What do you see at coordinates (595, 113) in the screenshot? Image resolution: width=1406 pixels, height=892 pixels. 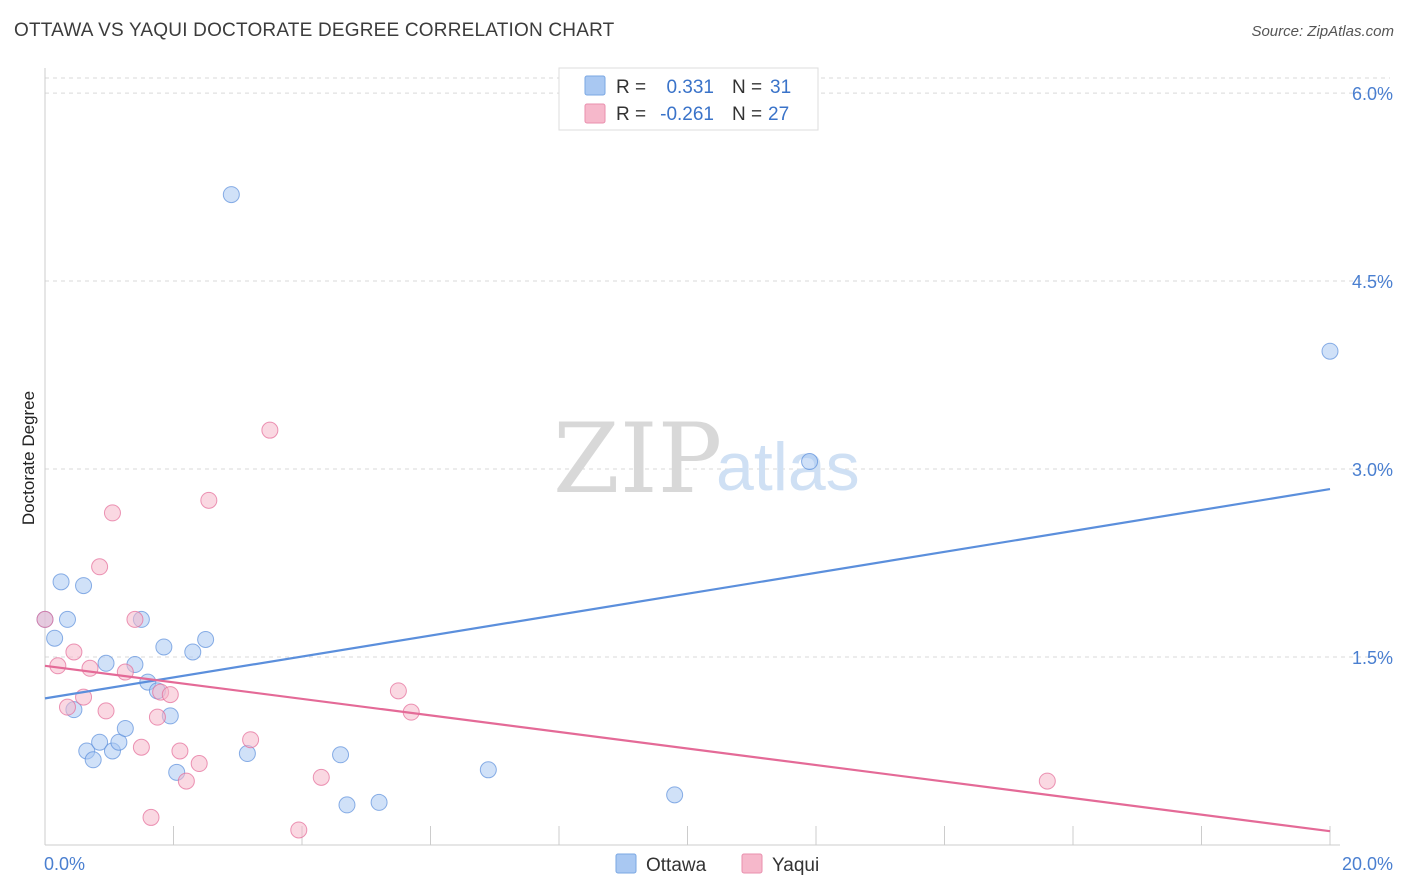 I see `yaqui-legend-swatch` at bounding box center [595, 113].